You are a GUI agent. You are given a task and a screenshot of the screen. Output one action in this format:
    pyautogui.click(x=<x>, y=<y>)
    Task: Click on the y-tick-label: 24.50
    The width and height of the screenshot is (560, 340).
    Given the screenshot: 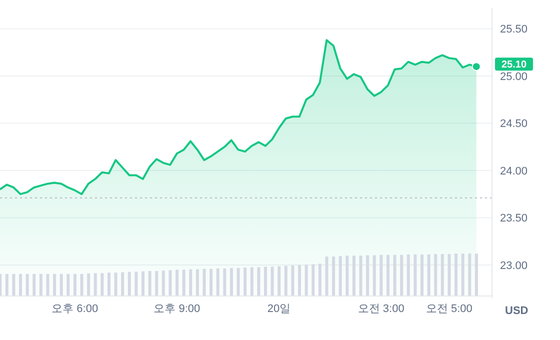 What is the action you would take?
    pyautogui.click(x=514, y=124)
    